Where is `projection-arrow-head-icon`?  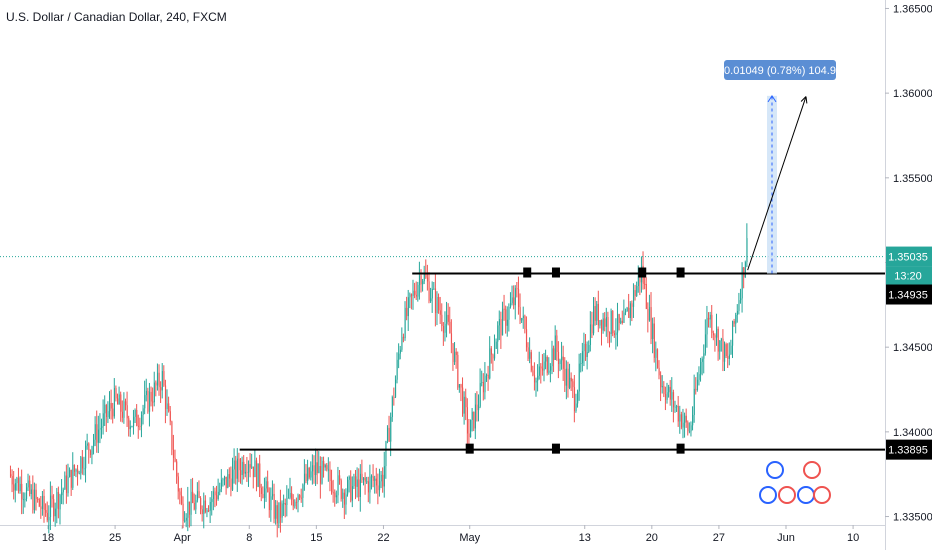 projection-arrow-head-icon is located at coordinates (804, 100).